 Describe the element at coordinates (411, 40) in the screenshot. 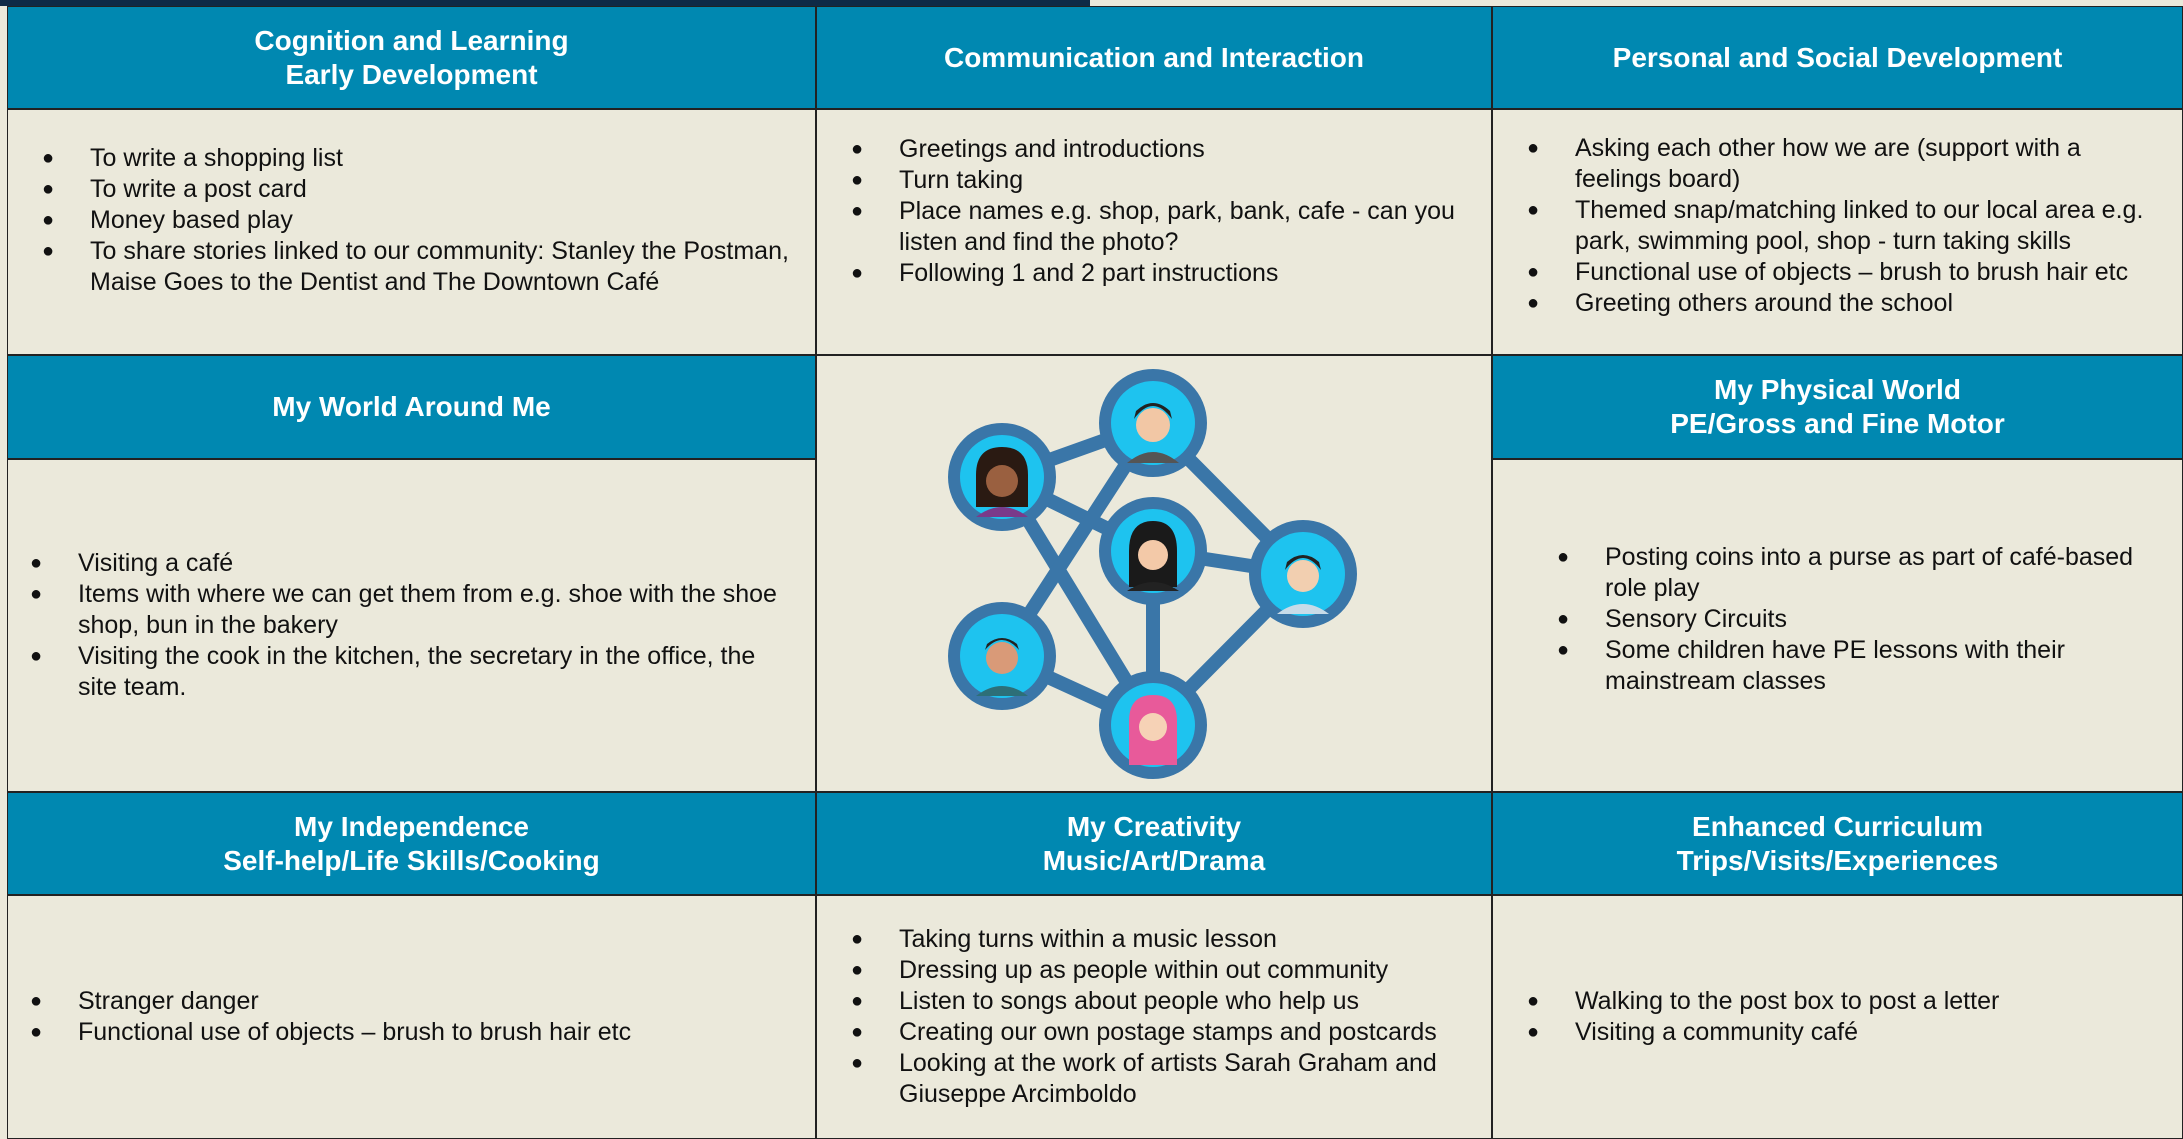

I see `header-line: Cognition and Learning` at that location.